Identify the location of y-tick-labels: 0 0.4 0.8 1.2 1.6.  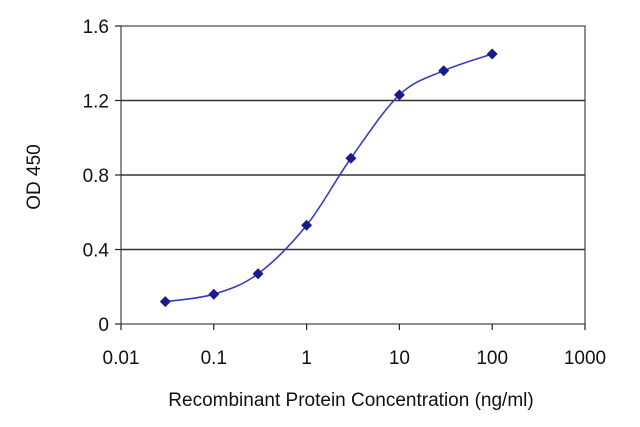
(96, 176).